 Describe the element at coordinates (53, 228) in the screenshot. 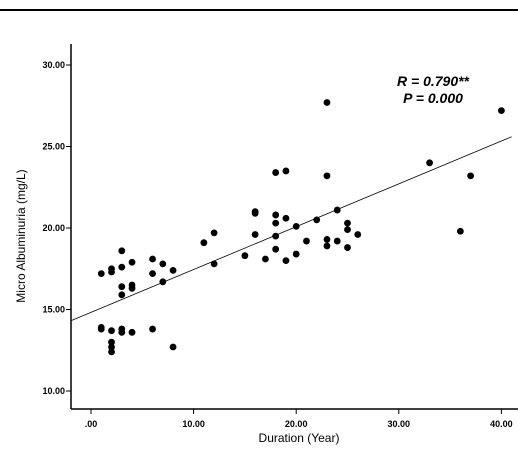

I see `y-tick-label: 20.00` at that location.